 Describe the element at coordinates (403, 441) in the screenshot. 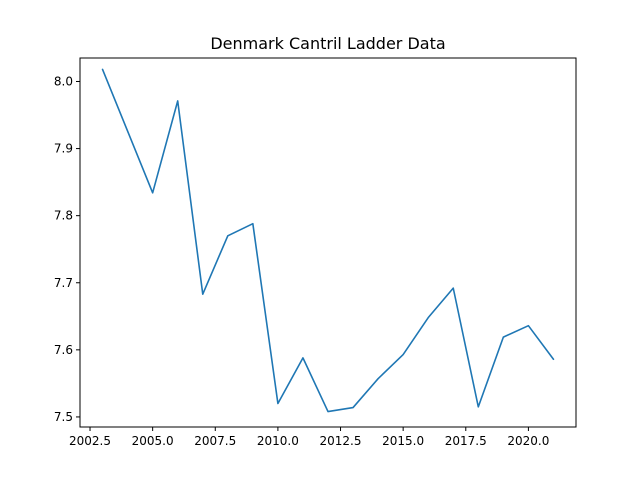

I see `x-tick-label: 2015.0` at that location.